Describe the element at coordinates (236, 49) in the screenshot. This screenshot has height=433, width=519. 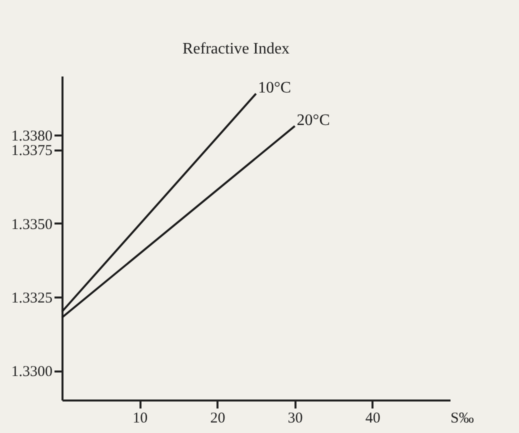
I see `y-axis-title: Refractive Index` at that location.